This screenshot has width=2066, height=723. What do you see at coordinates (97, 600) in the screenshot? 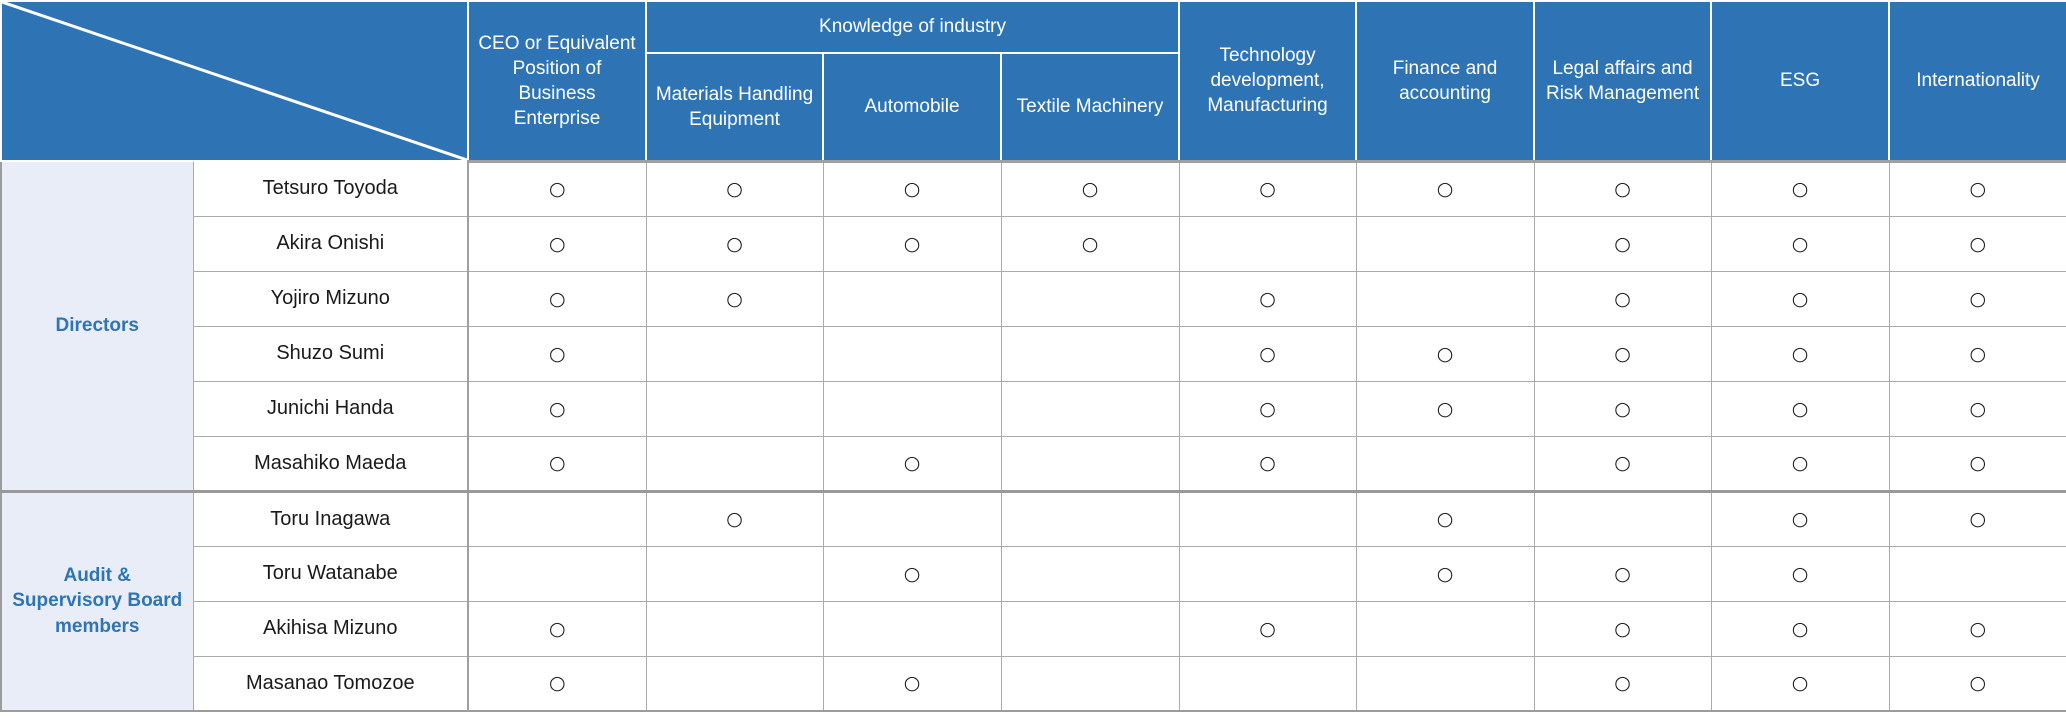
I see `row-group-audit-supervisory: Audit & Supervisory Board members` at bounding box center [97, 600].